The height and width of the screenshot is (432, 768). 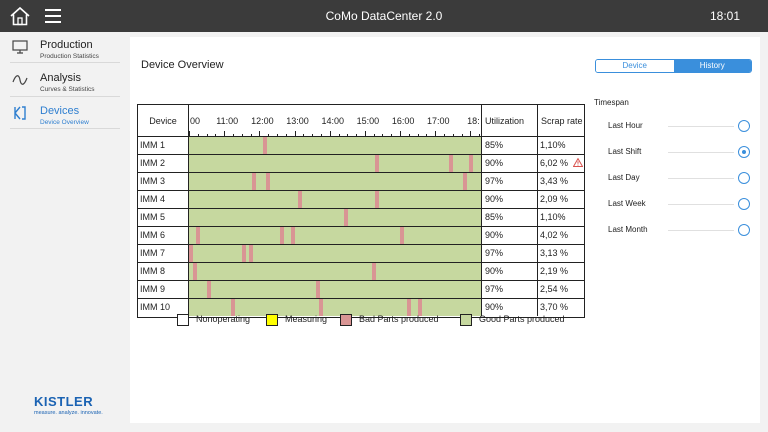 I want to click on time-axis: 00 11:00 12:00 13:00 14:00 15:00 16:00 17:00 18:, so click(x=335, y=121).